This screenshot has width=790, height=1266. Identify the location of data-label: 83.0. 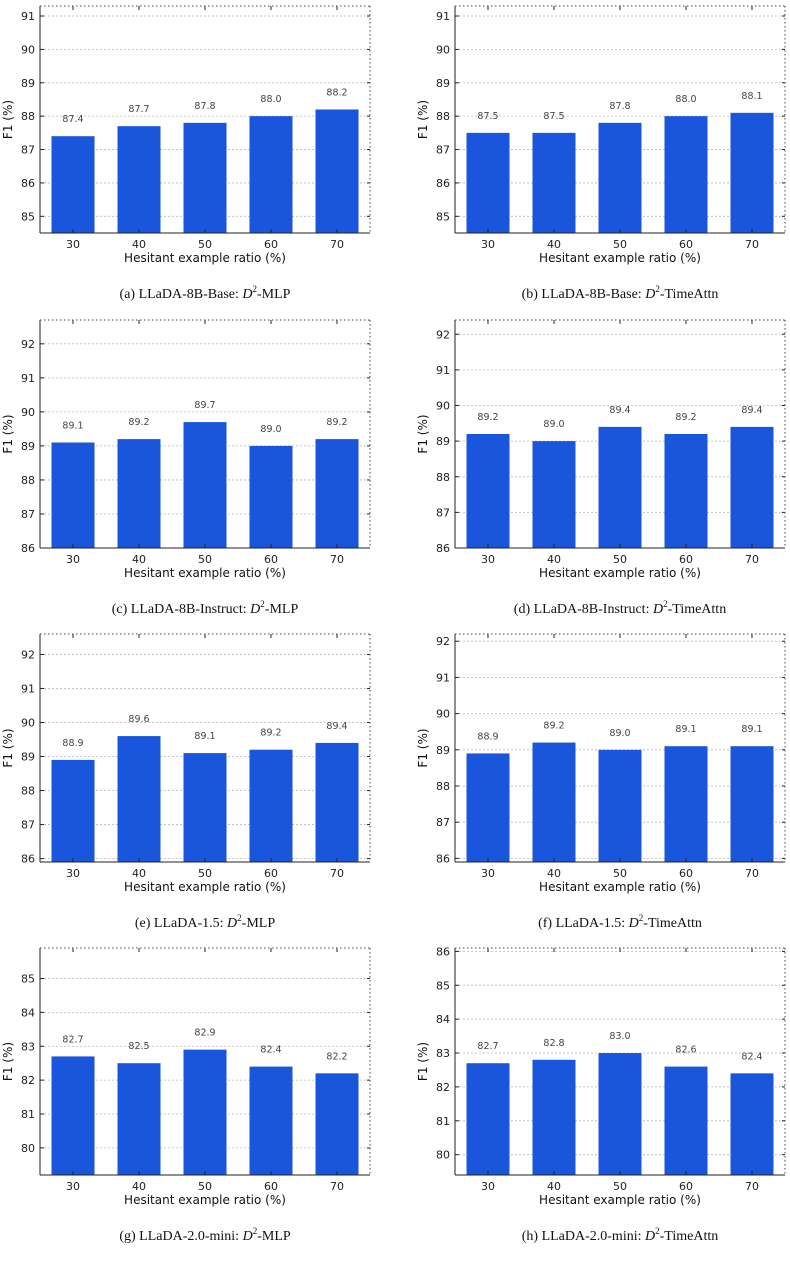
(619, 1036).